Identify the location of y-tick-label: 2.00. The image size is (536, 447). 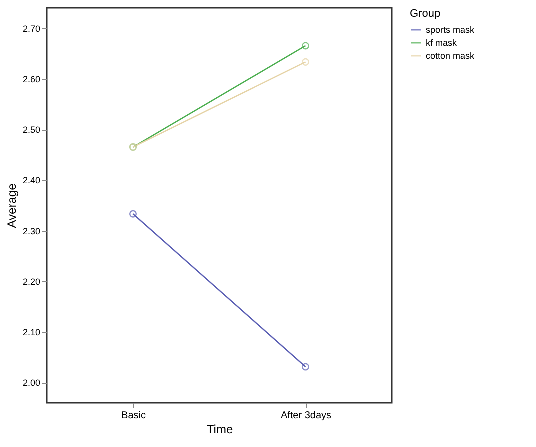
(31, 383).